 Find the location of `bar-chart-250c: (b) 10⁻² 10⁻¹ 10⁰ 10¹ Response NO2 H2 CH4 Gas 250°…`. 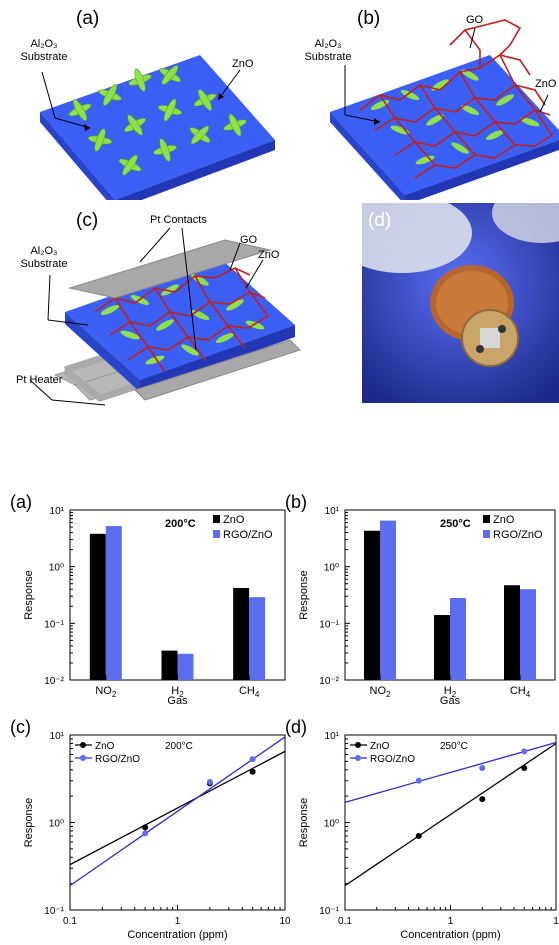

bar-chart-250c: (b) 10⁻² 10⁻¹ 10⁰ 10¹ Response NO2 H2 CH4 Gas 250°… is located at coordinates (420, 599).